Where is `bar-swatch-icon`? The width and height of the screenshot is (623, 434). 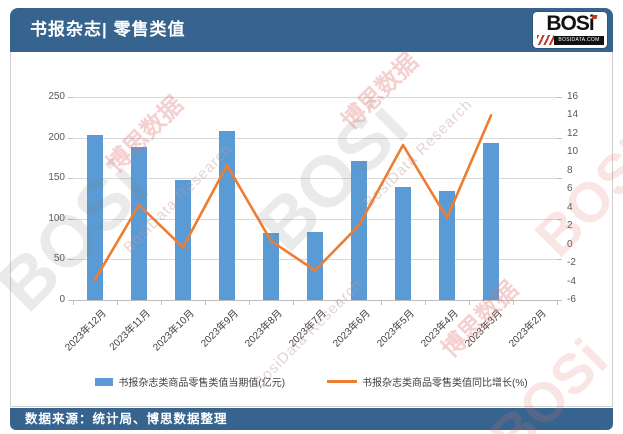 bar-swatch-icon is located at coordinates (104, 381).